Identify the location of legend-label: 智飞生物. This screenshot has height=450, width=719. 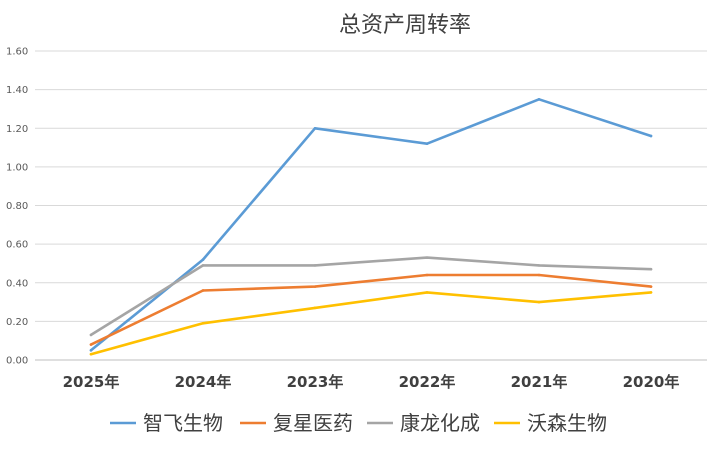
(183, 423).